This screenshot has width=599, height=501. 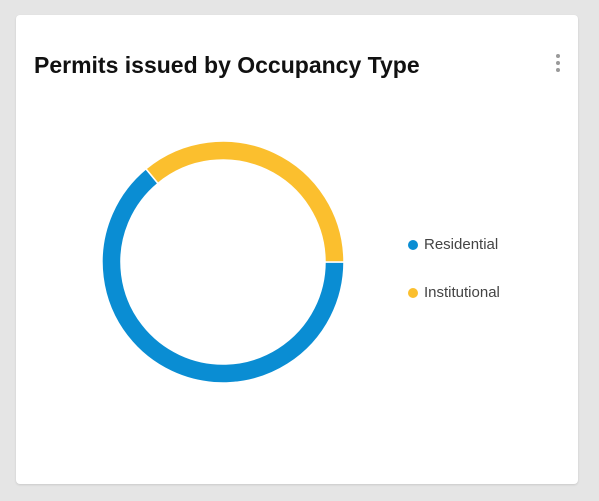 I want to click on legend-label-residential: Residential, so click(x=461, y=245).